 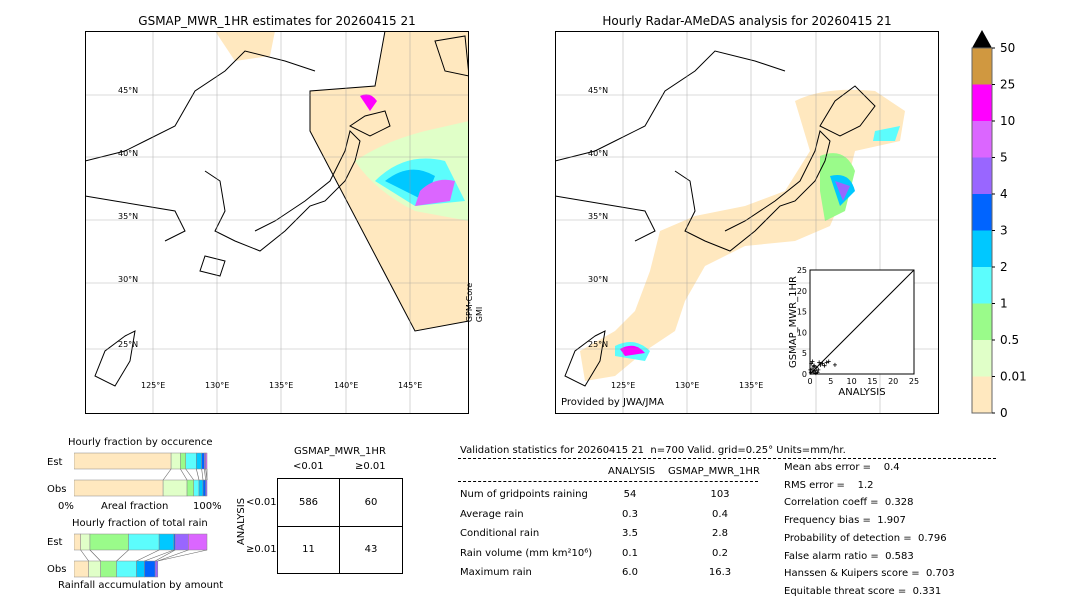 I want to click on stat-label: Average rain, so click(x=492, y=514).